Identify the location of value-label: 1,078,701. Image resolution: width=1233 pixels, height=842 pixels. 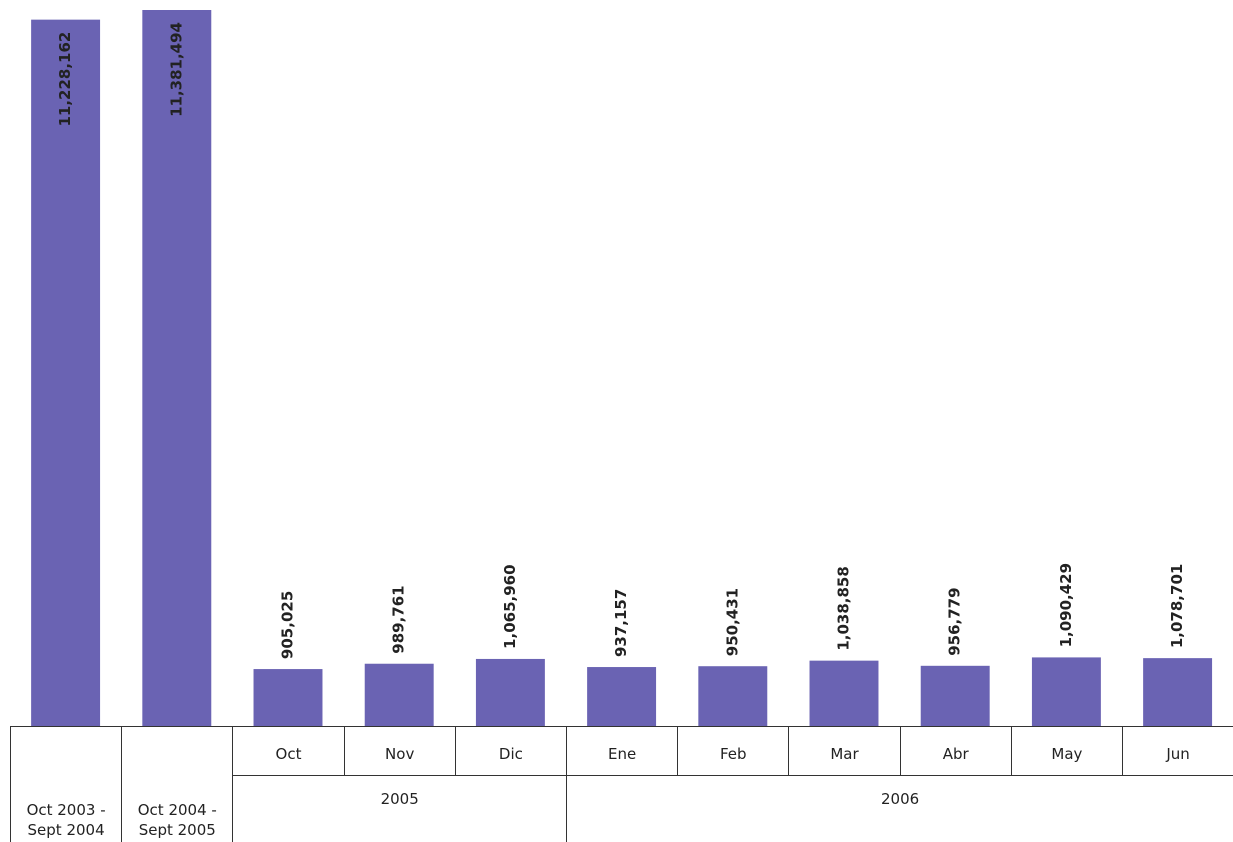
(1177, 606).